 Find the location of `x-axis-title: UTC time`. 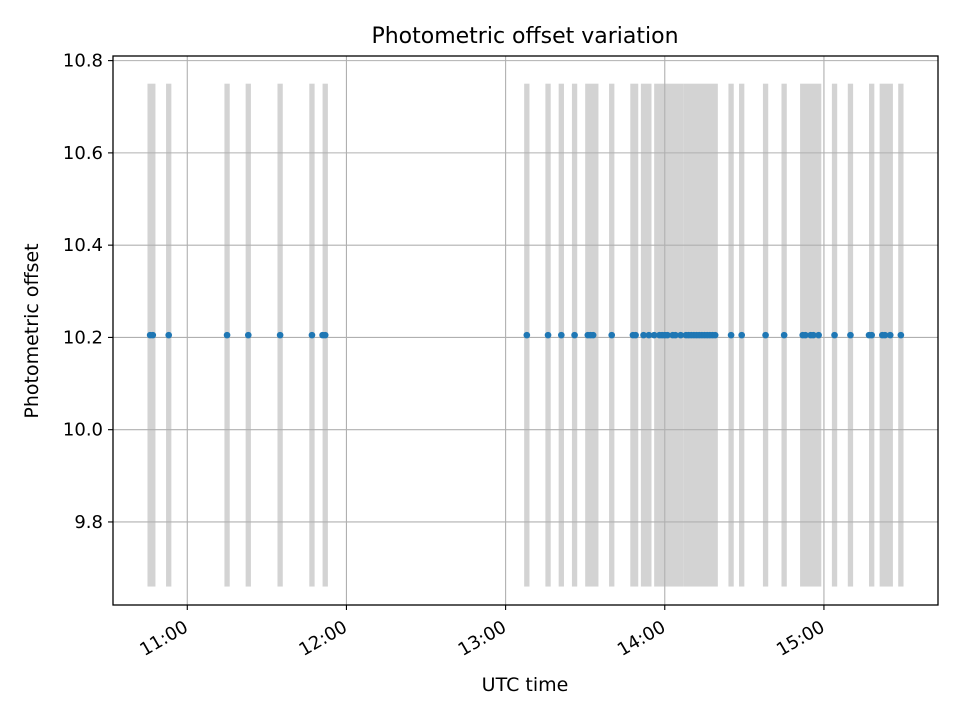

x-axis-title: UTC time is located at coordinates (525, 685).